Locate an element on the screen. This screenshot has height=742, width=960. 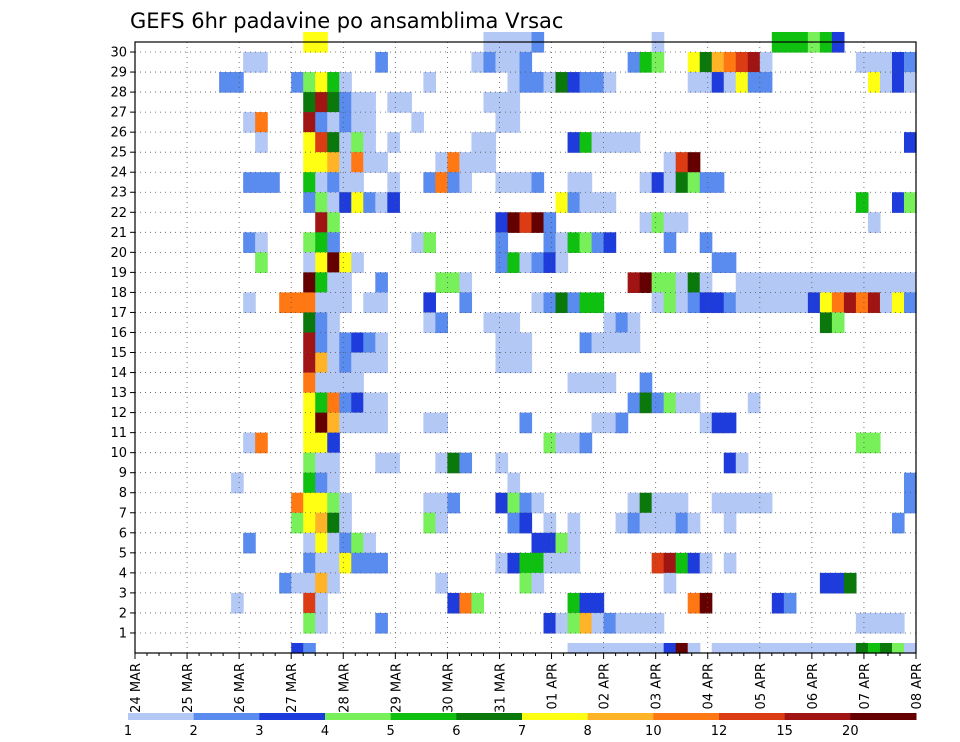
x-tick-label: 29 MAR is located at coordinates (396, 688).